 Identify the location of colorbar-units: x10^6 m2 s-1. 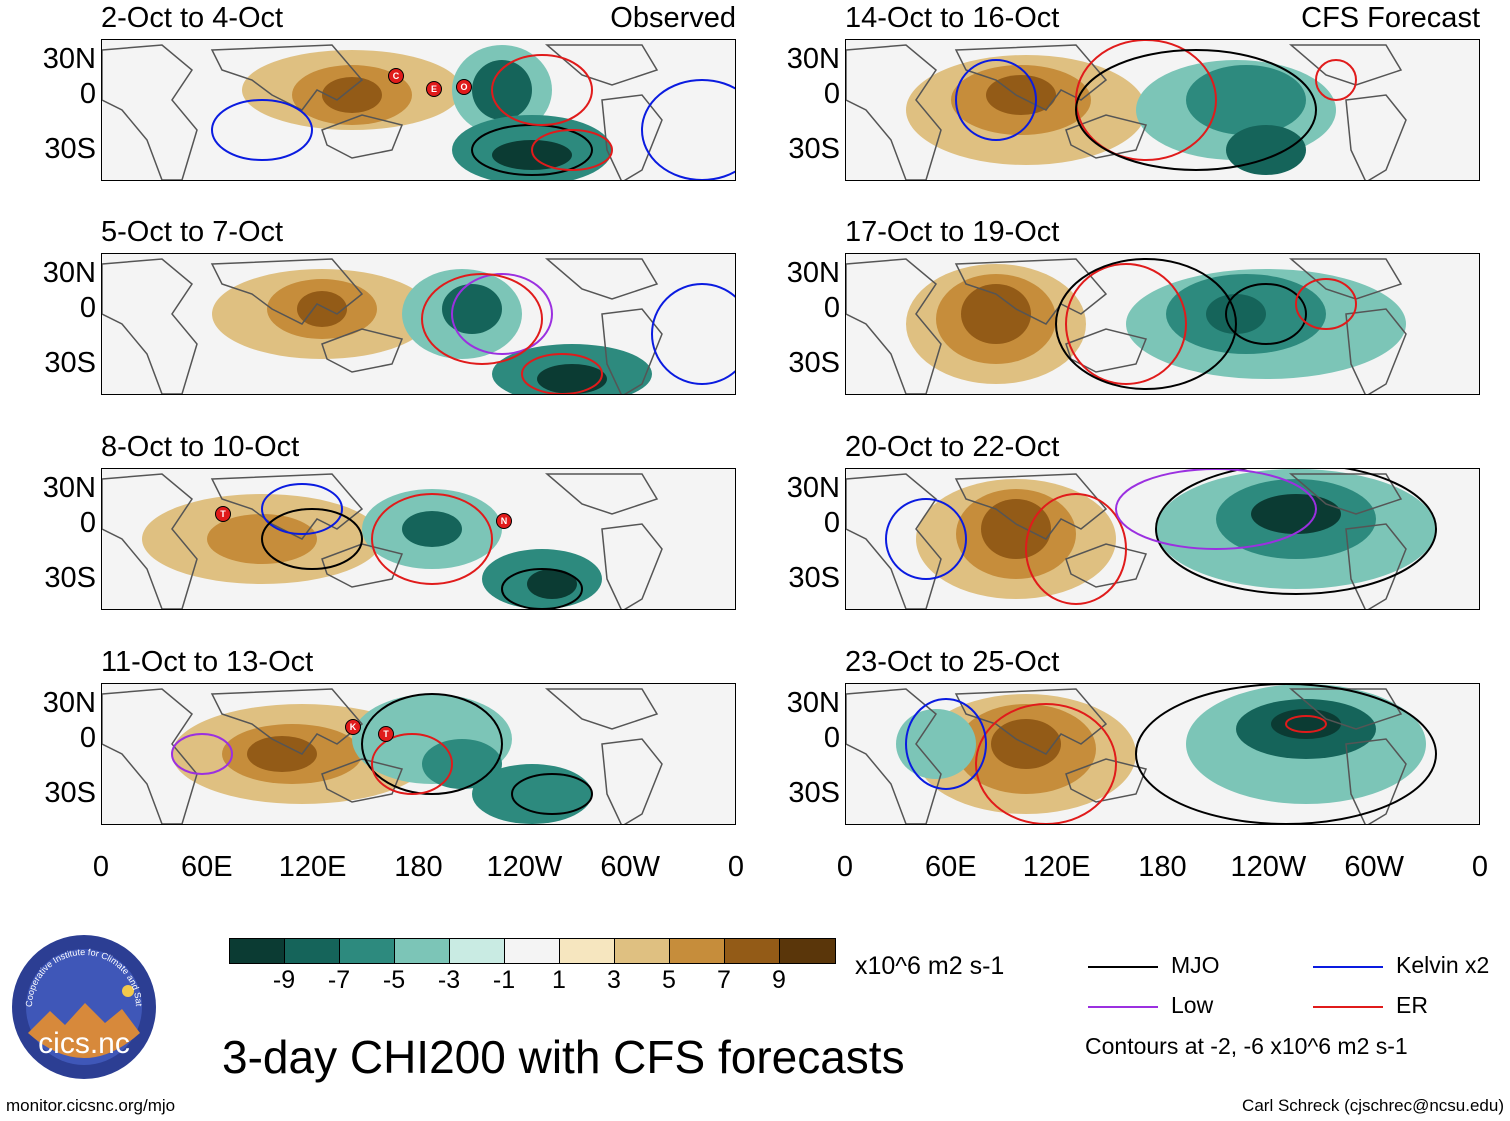
(930, 966).